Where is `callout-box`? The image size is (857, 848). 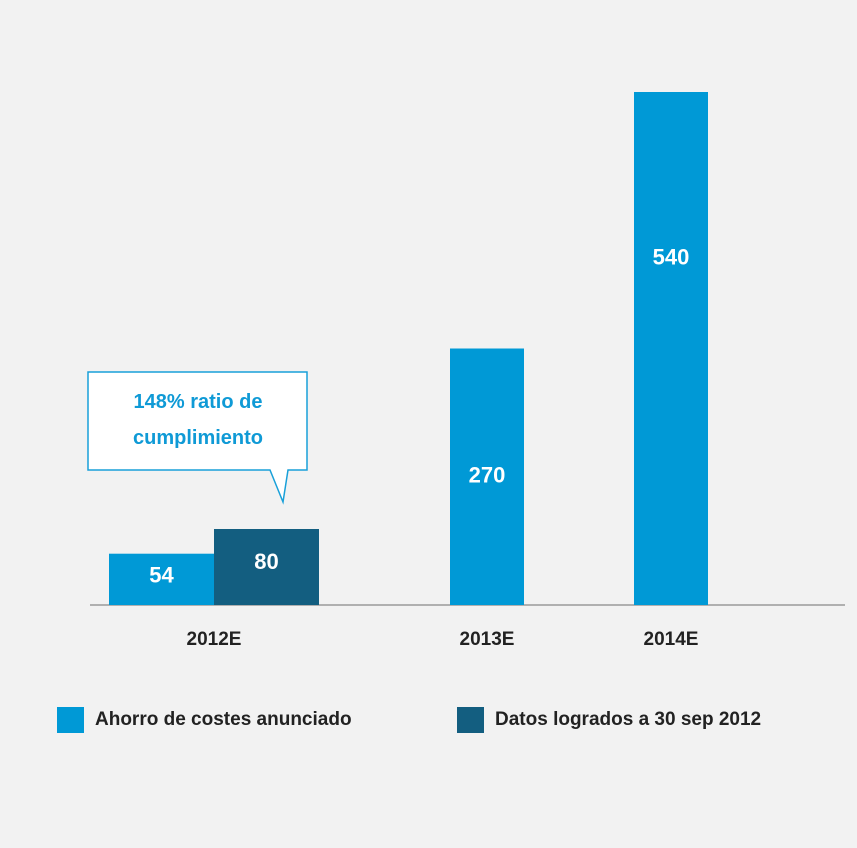 callout-box is located at coordinates (197, 438).